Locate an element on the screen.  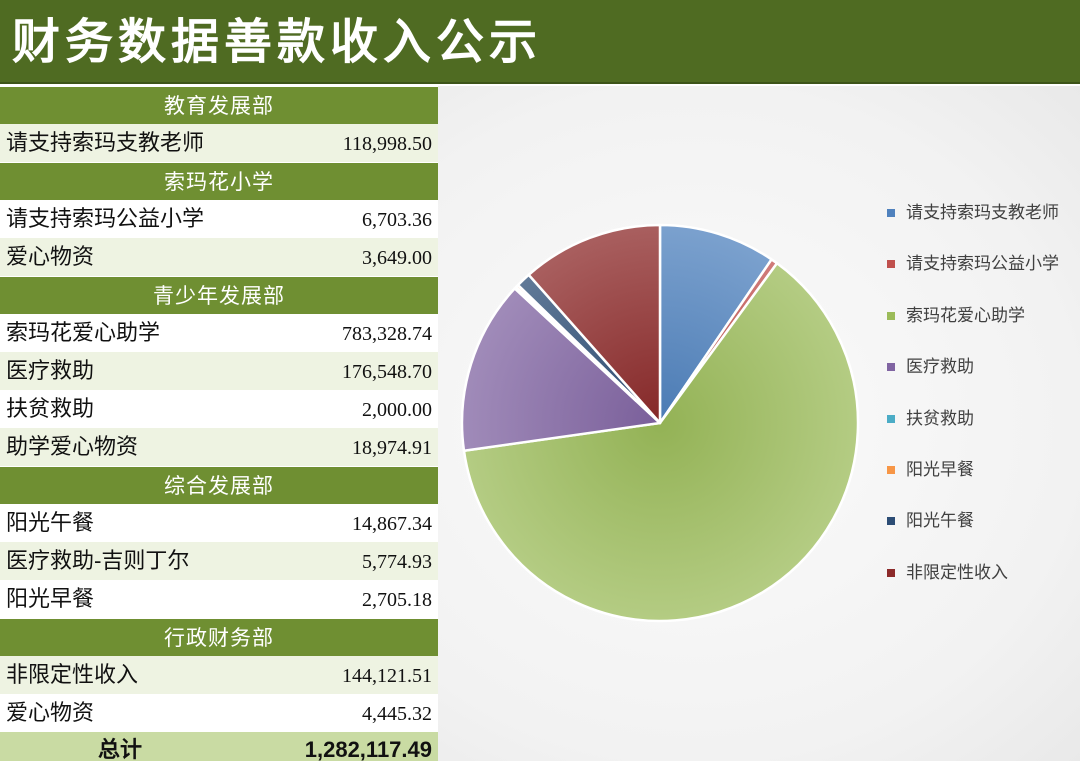
item-value: 118,998.50 is located at coordinates (387, 144).